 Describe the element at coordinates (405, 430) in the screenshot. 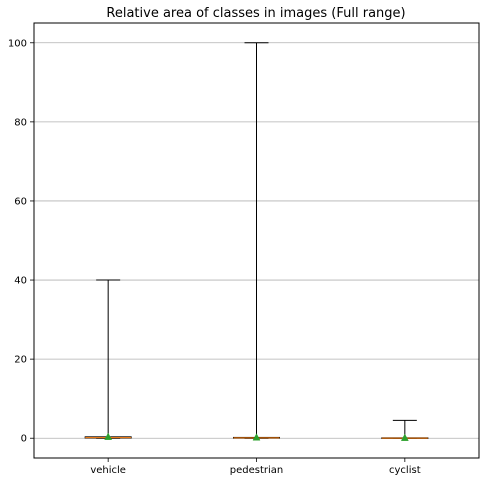

I see `box-cyclist` at that location.